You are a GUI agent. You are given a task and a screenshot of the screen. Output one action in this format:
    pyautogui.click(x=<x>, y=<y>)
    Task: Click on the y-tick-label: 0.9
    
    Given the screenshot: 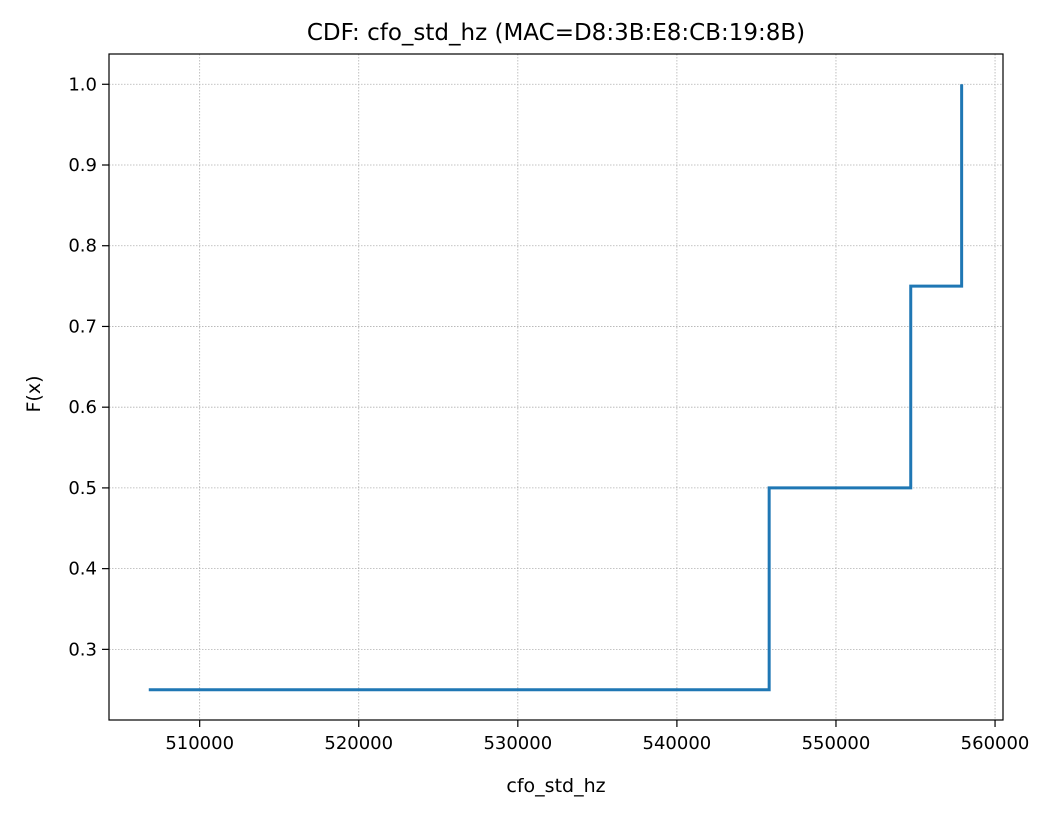 What is the action you would take?
    pyautogui.click(x=82, y=165)
    